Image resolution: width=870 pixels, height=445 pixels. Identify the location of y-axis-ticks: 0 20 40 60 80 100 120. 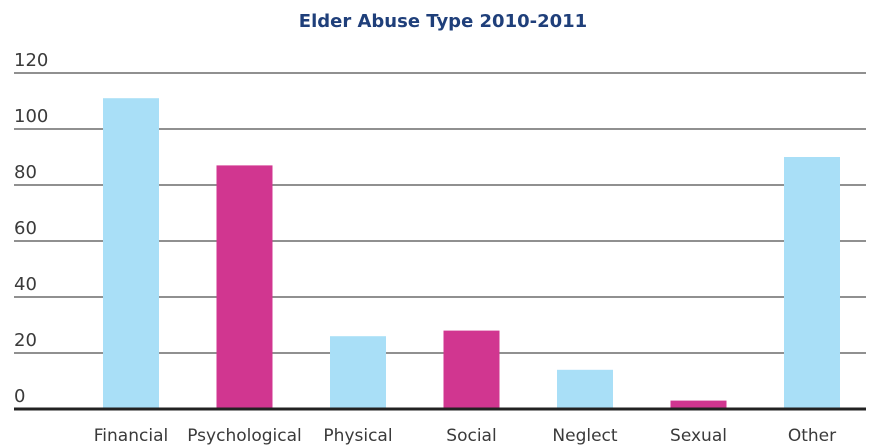
(31, 228).